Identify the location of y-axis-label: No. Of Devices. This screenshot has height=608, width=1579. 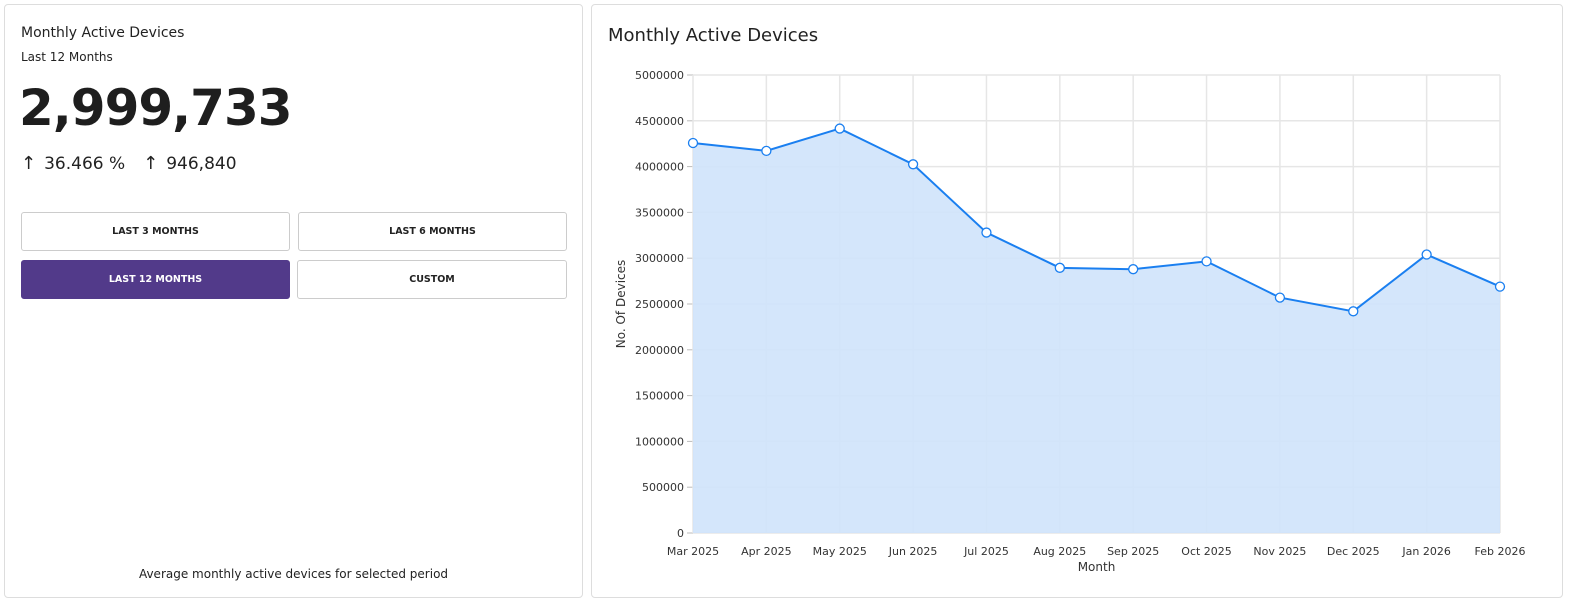
(621, 304).